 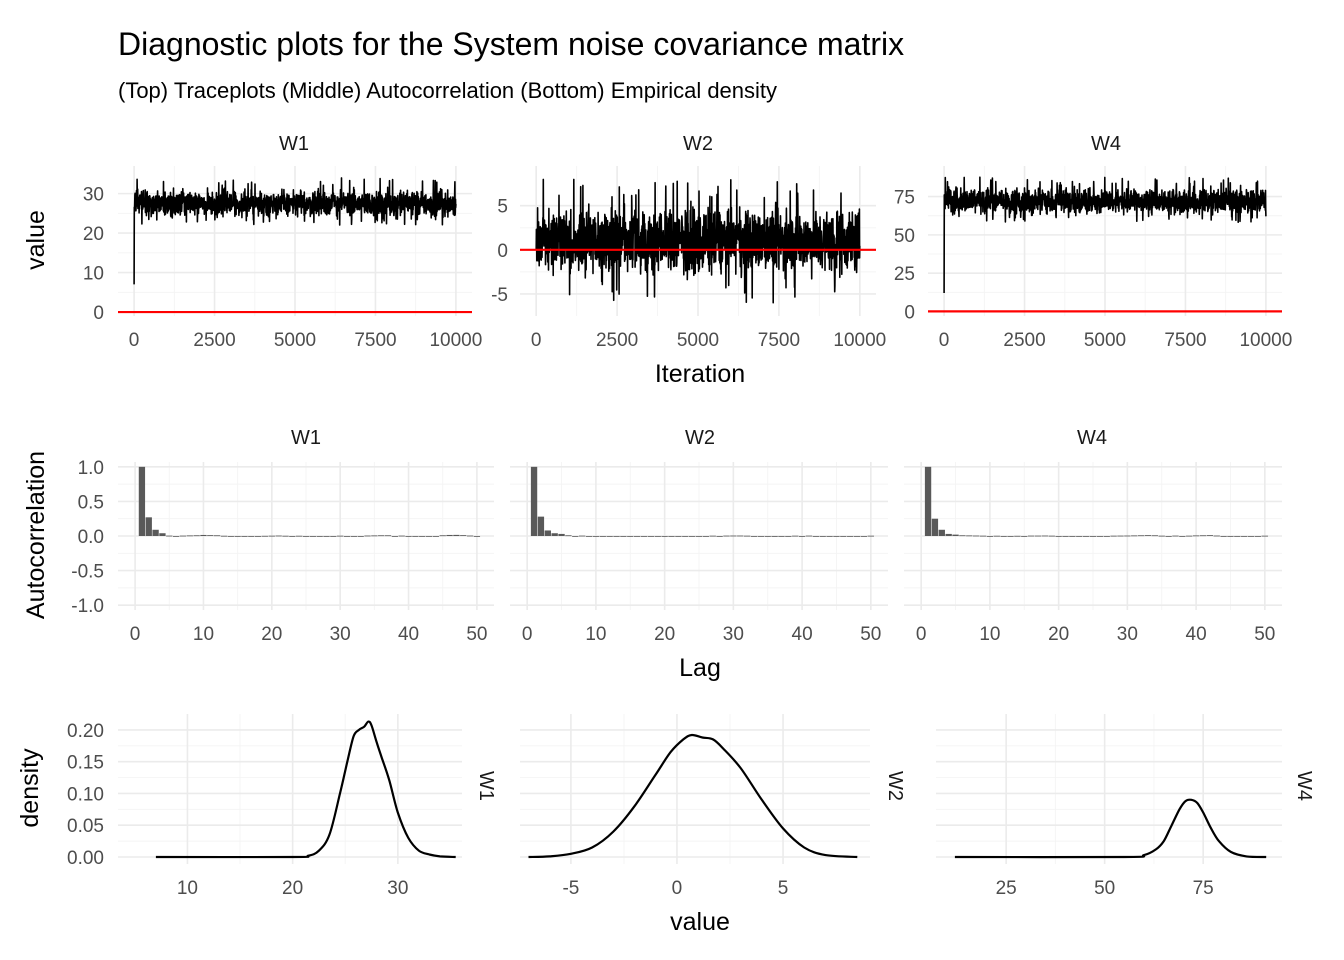 What do you see at coordinates (1105, 340) in the screenshot?
I see `x-tick-label: 5000` at bounding box center [1105, 340].